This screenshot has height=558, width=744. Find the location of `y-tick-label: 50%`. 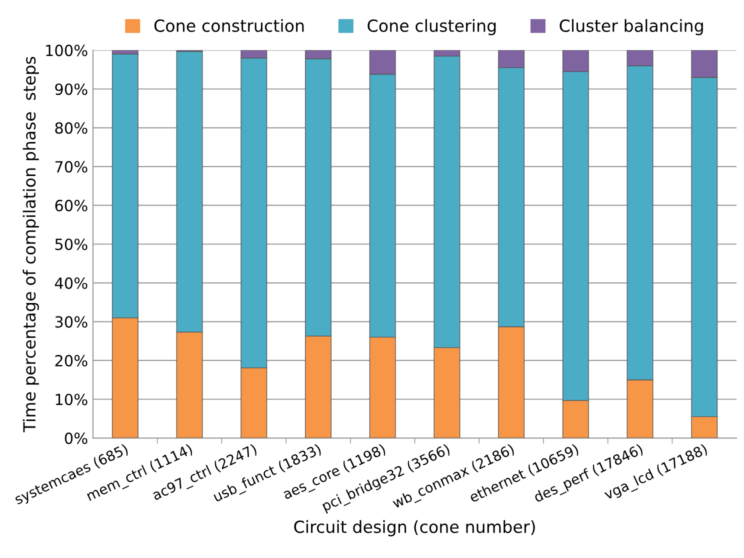

y-tick-label: 50% is located at coordinates (71, 244).